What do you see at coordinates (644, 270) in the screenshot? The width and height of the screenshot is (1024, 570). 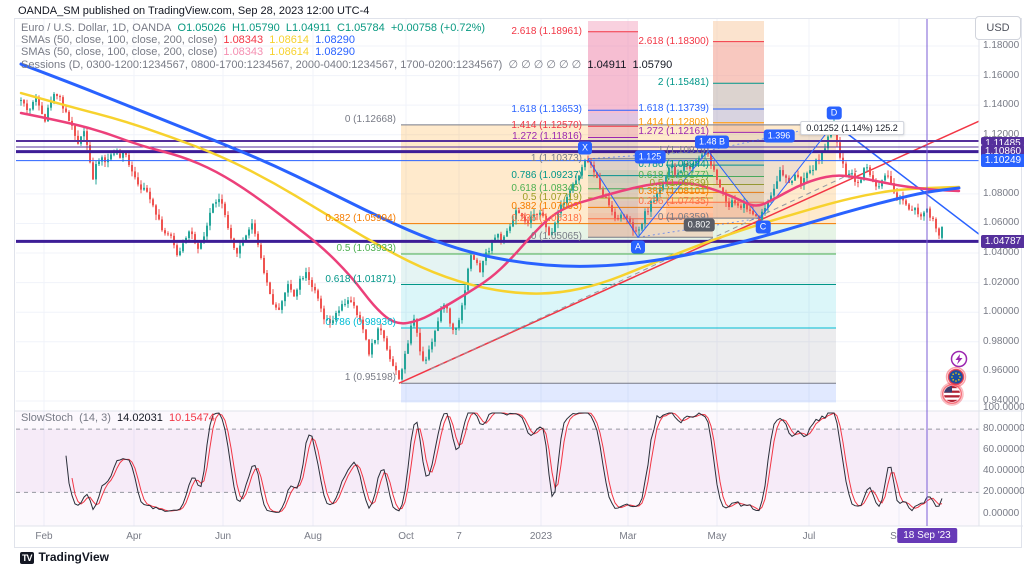 I see `trend-line` at bounding box center [644, 270].